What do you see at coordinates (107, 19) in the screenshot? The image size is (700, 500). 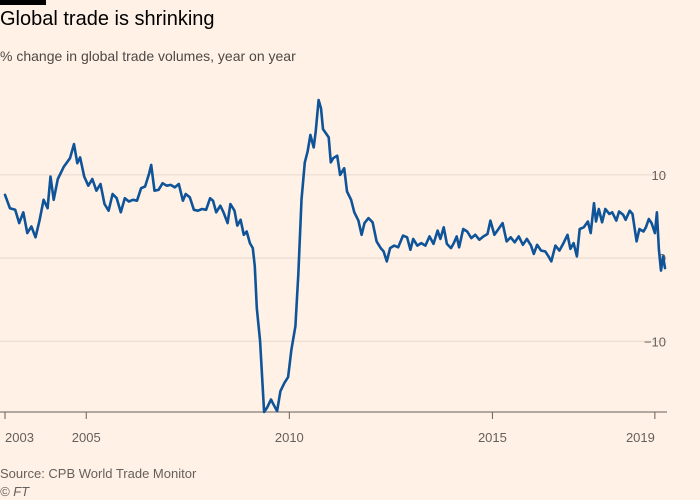 I see `chart-title: Global trade is shrinking` at bounding box center [107, 19].